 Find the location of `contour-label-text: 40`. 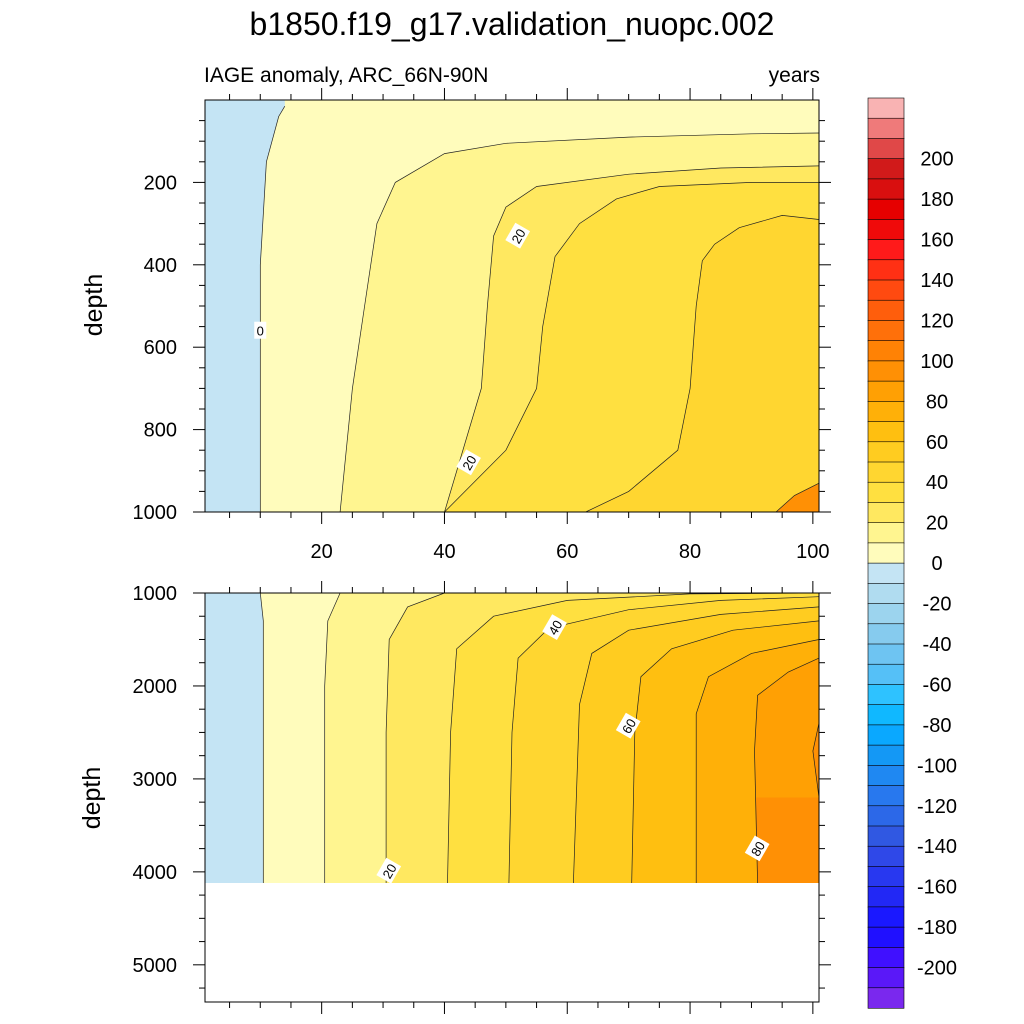

contour-label-text: 40 is located at coordinates (555, 628).